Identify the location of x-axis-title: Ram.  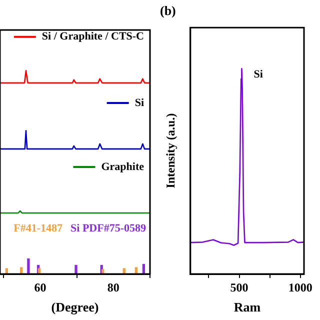
(247, 307).